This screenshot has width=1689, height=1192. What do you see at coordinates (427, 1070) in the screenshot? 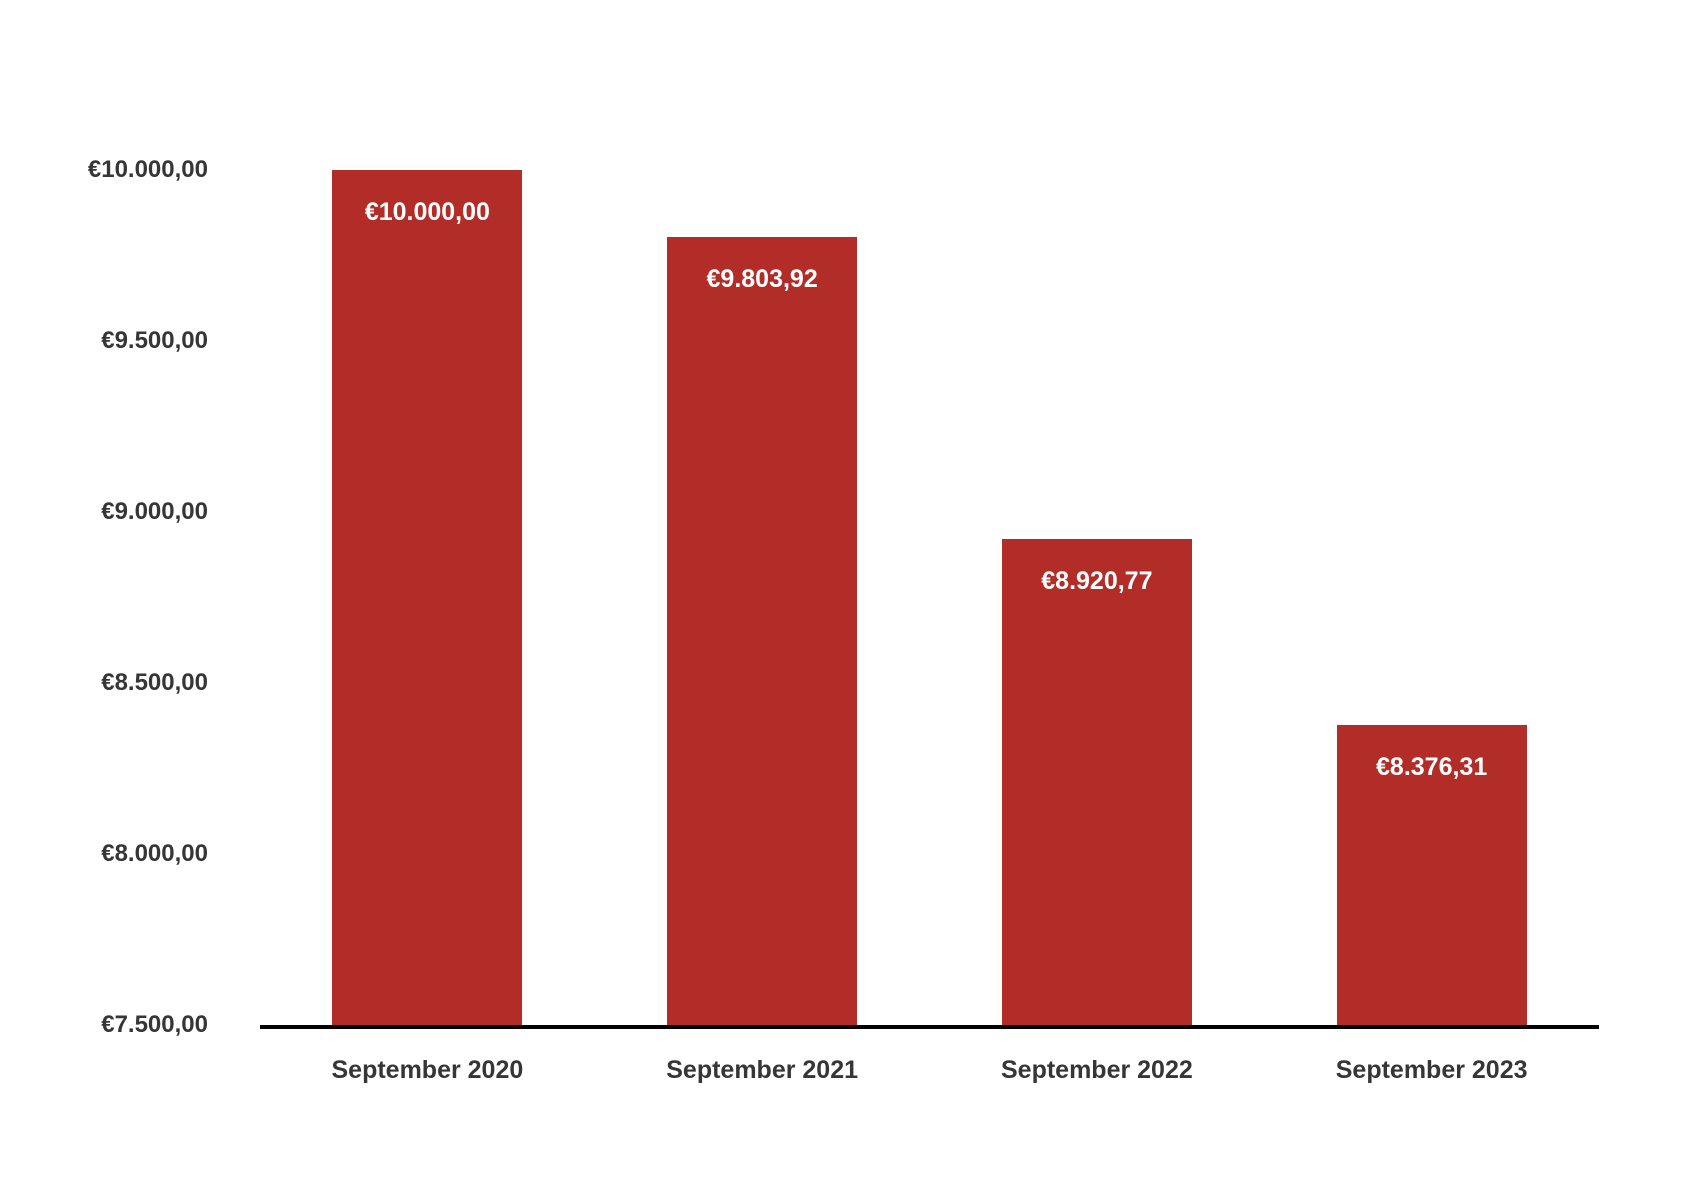
I see `x-axis-category-label: September 2020` at bounding box center [427, 1070].